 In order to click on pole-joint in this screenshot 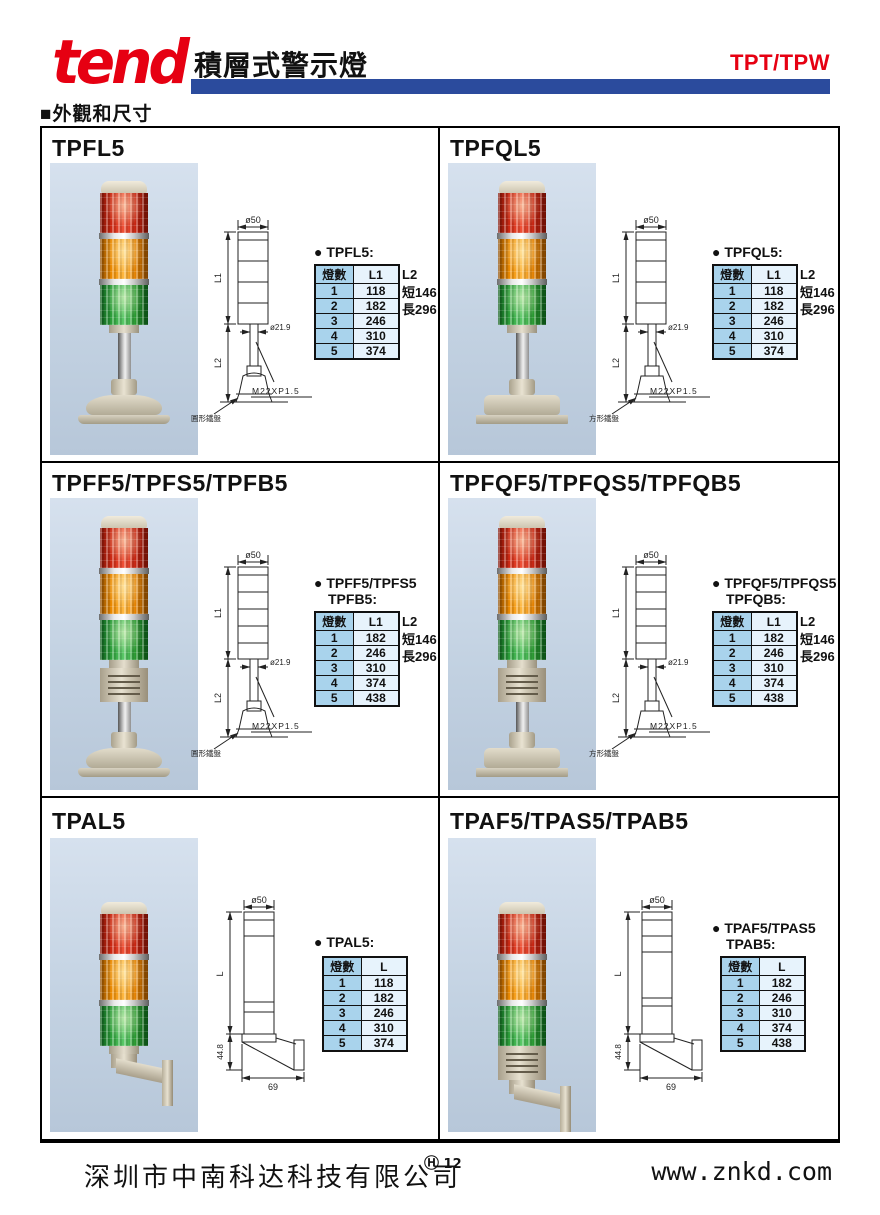, I will do `click(522, 740)`.